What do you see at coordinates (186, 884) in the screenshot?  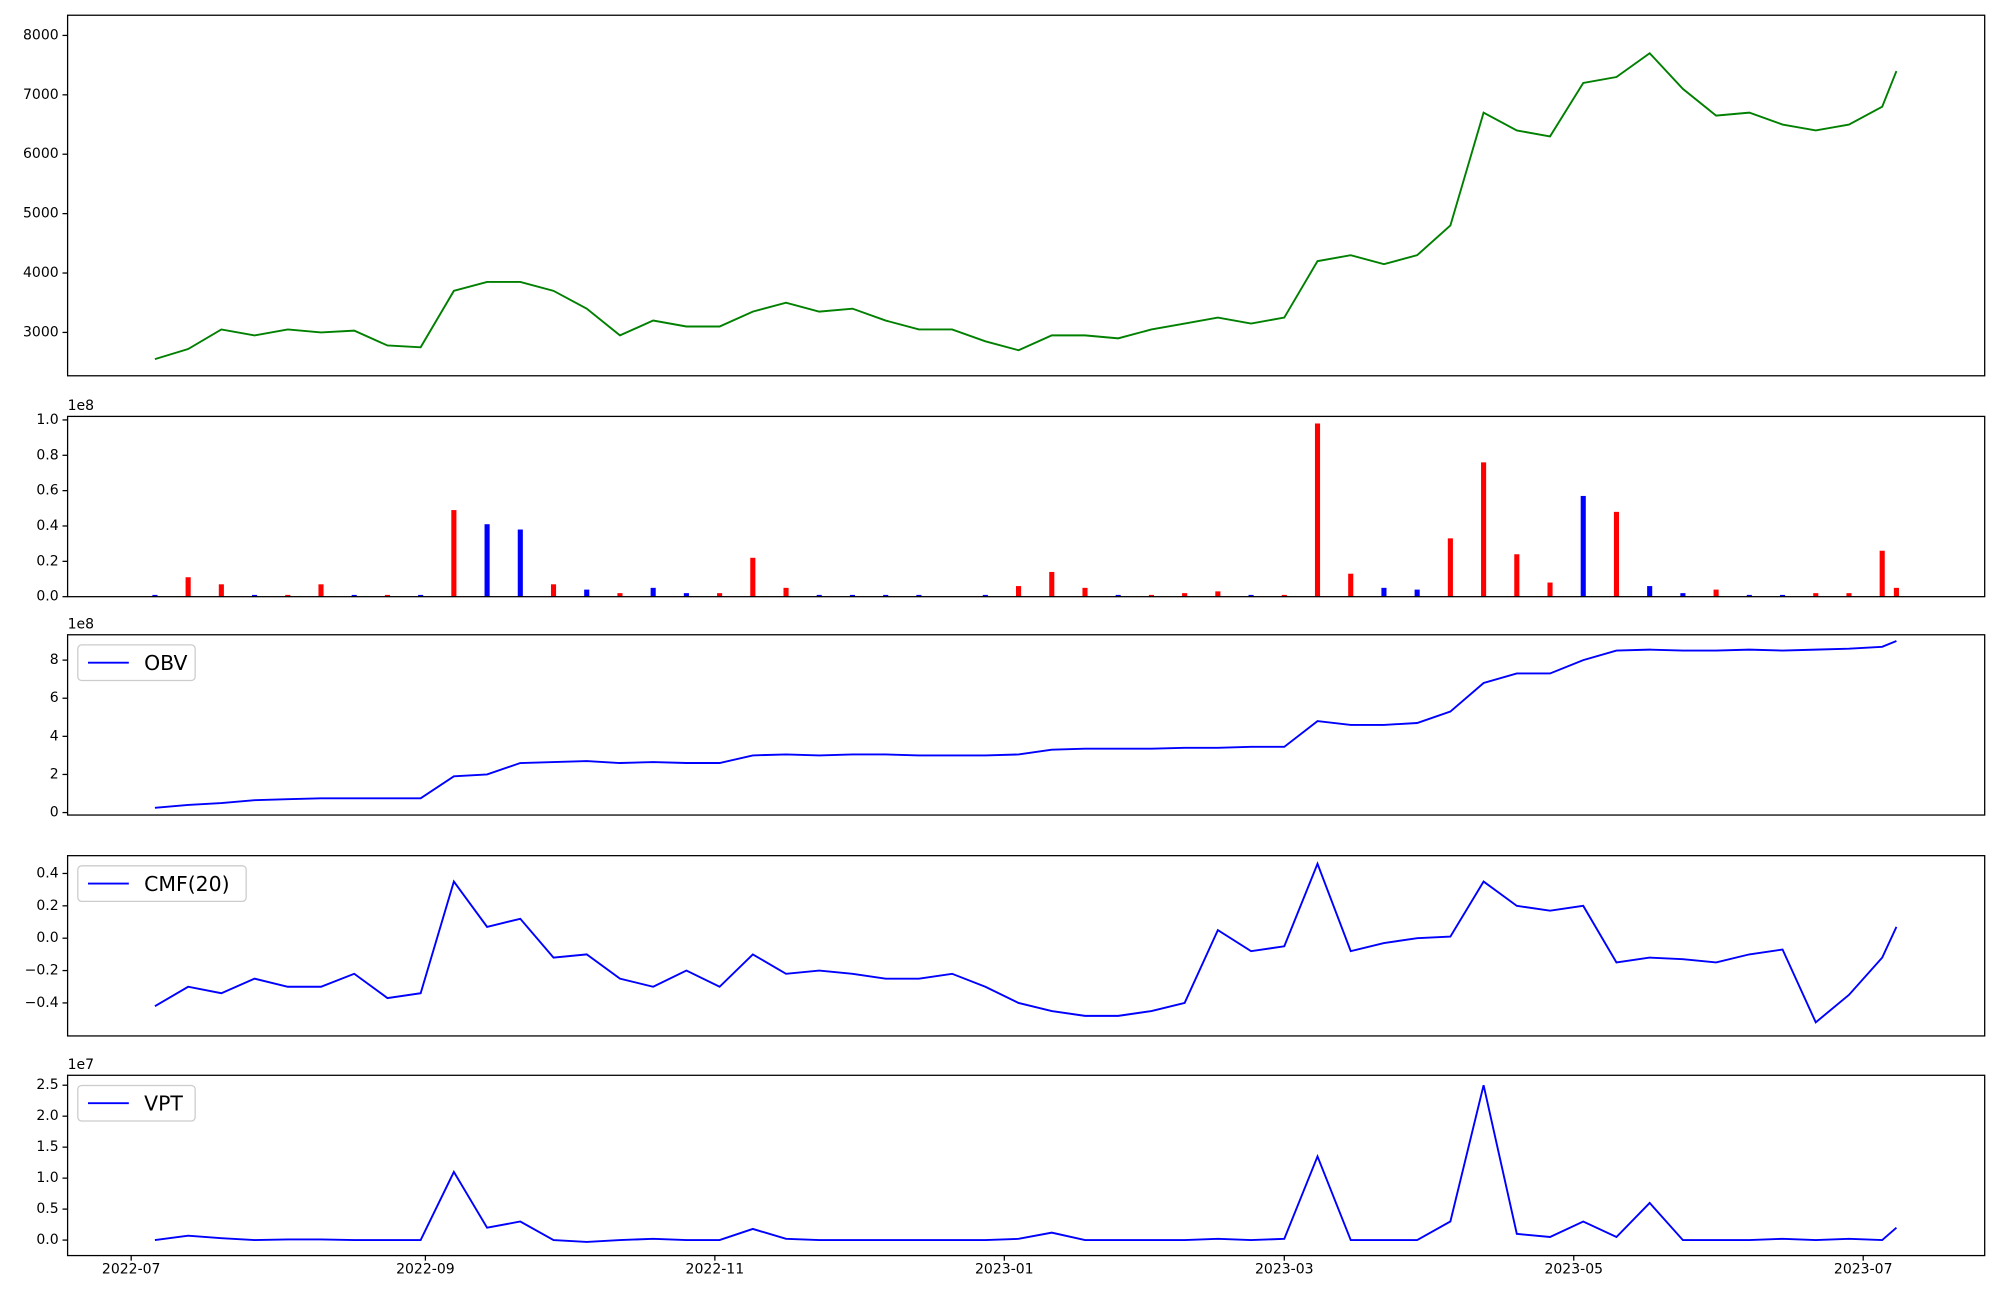 I see `legend-label: CMF(20)` at bounding box center [186, 884].